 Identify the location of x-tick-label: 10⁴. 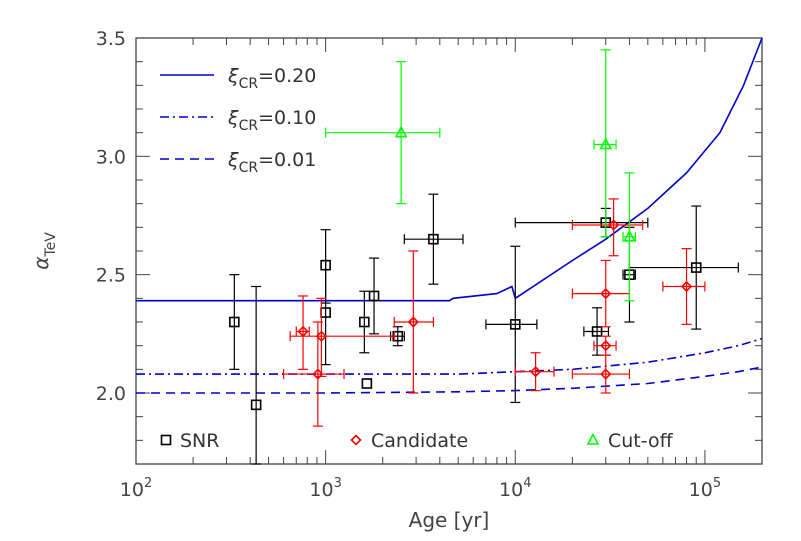
(515, 488).